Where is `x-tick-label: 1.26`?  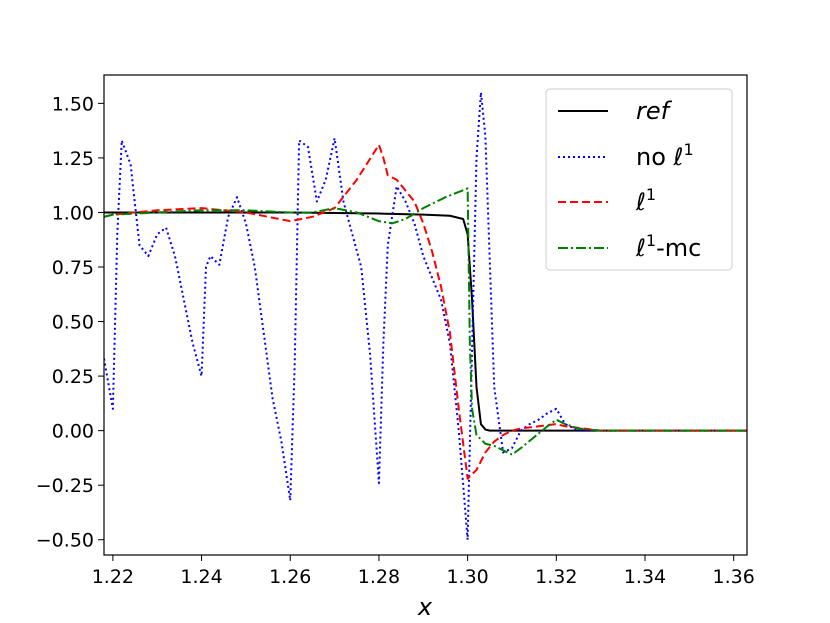 x-tick-label: 1.26 is located at coordinates (290, 577).